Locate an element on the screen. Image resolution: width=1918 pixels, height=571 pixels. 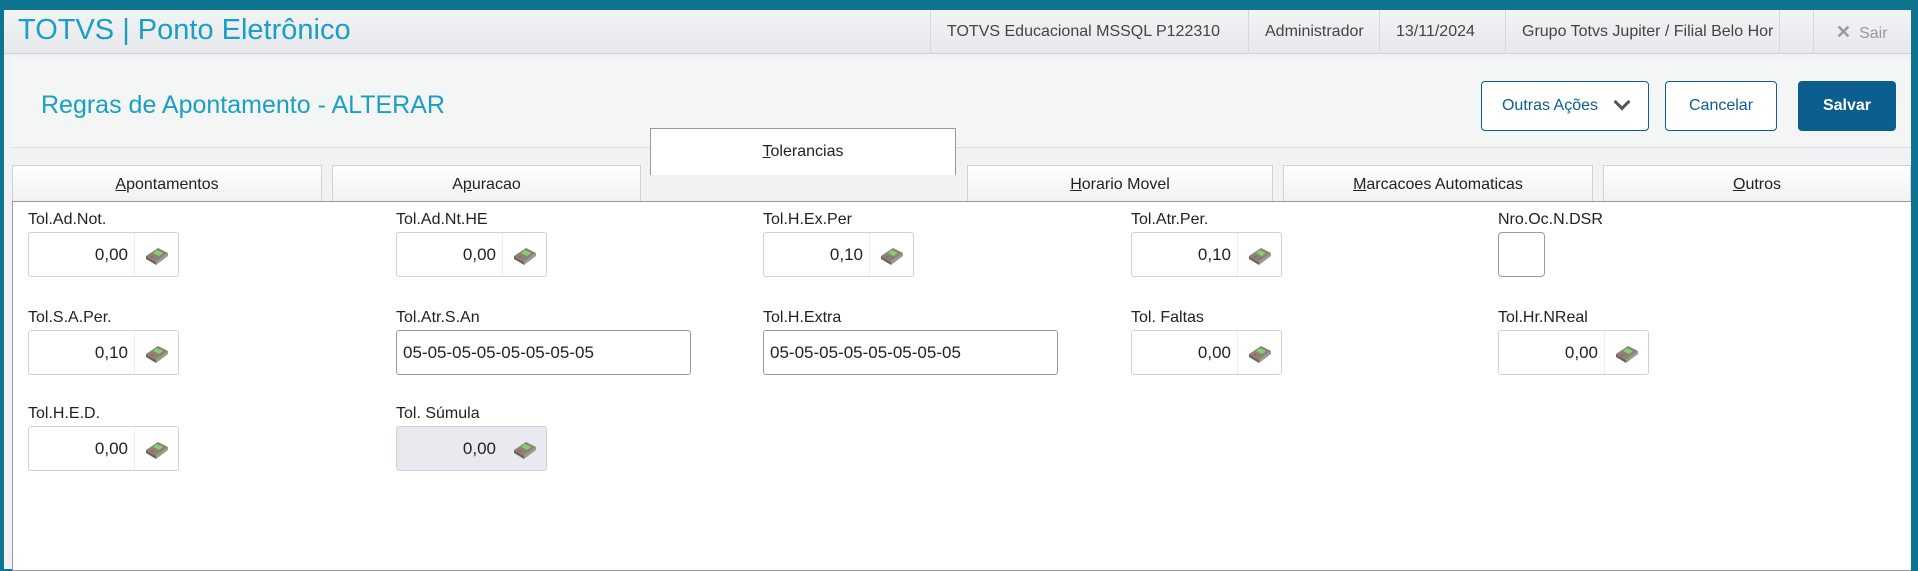
tab-label: uracao is located at coordinates (496, 184).